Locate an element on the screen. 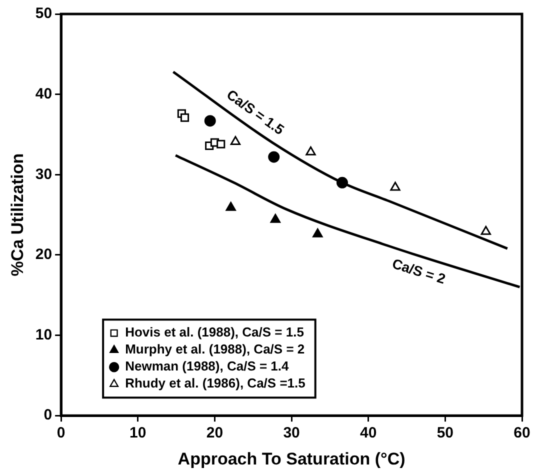  y-tick-label: 20 is located at coordinates (43, 255).